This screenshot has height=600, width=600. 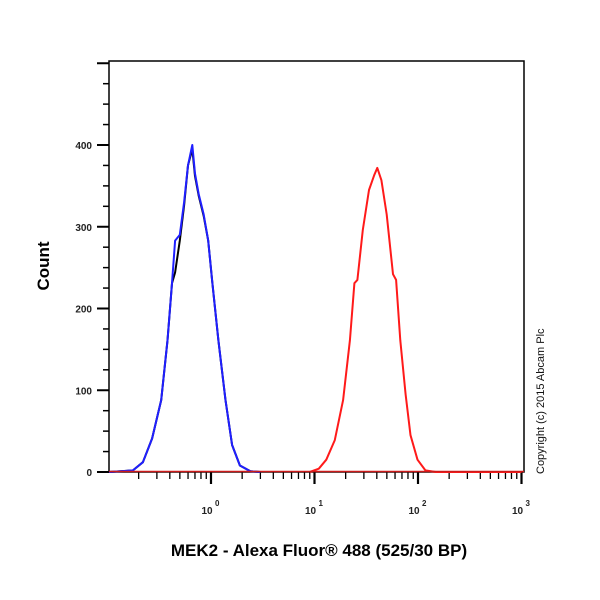 What do you see at coordinates (83, 391) in the screenshot?
I see `y-tick-label: 100` at bounding box center [83, 391].